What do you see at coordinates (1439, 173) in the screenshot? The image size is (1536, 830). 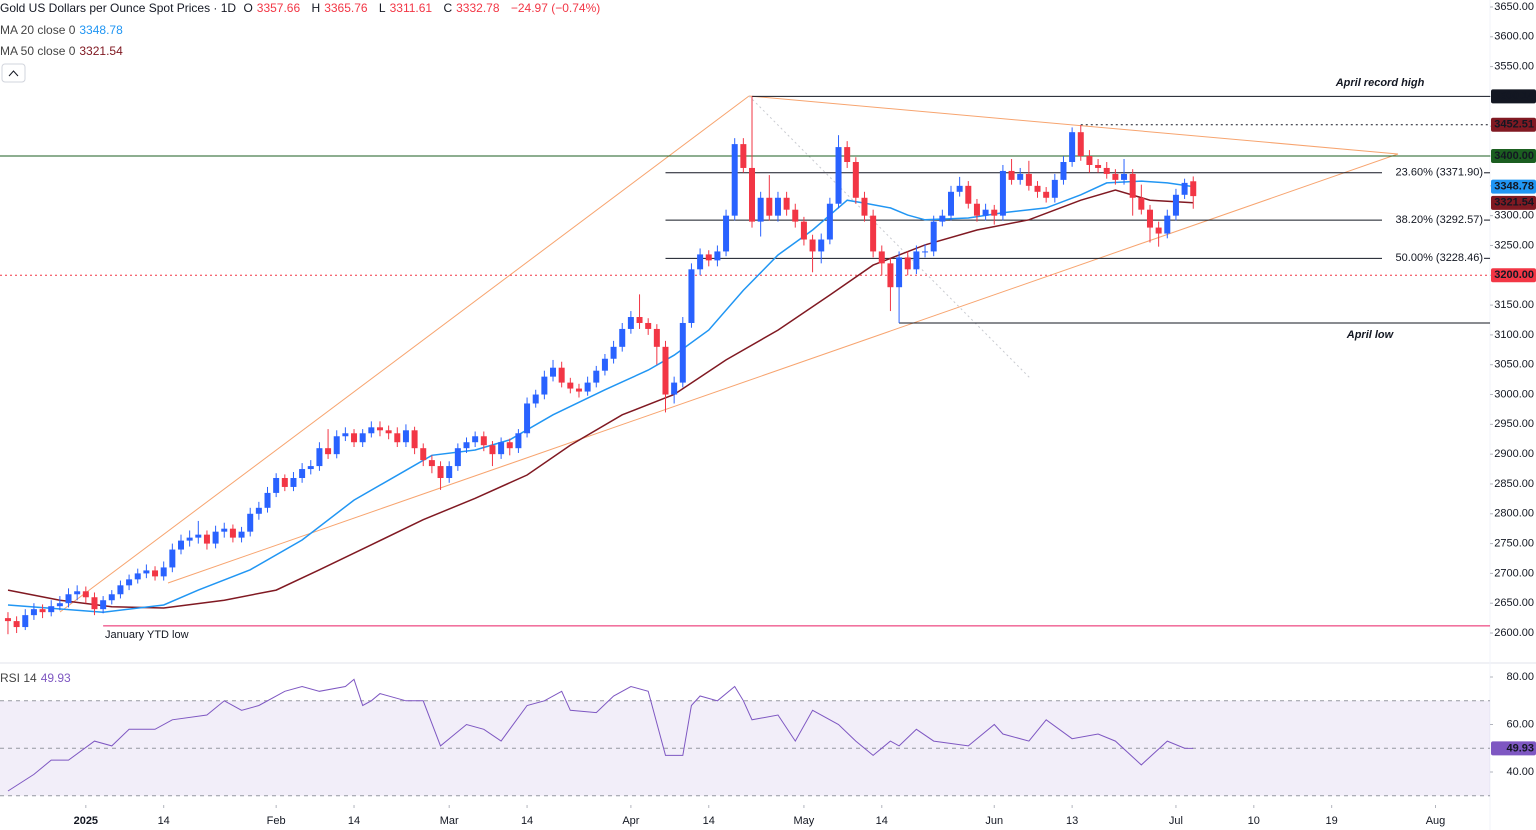 I see `fib-label: 23.60% (3371.90)` at bounding box center [1439, 173].